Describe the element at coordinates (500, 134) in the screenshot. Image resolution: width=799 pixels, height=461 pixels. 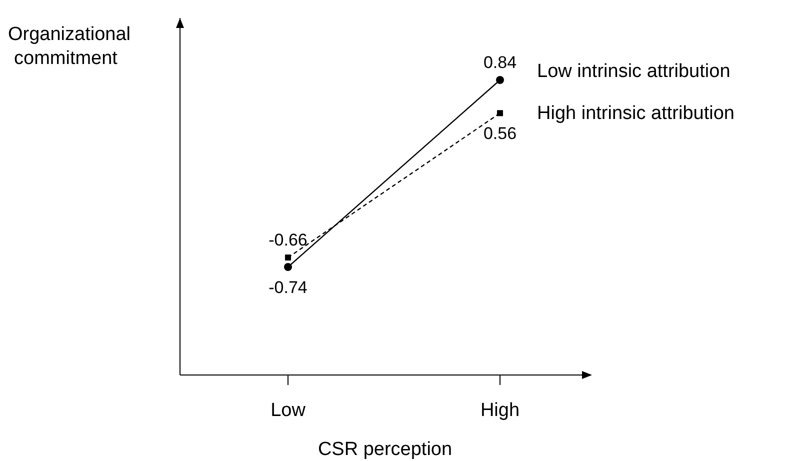
I see `data-label: 0.56` at that location.